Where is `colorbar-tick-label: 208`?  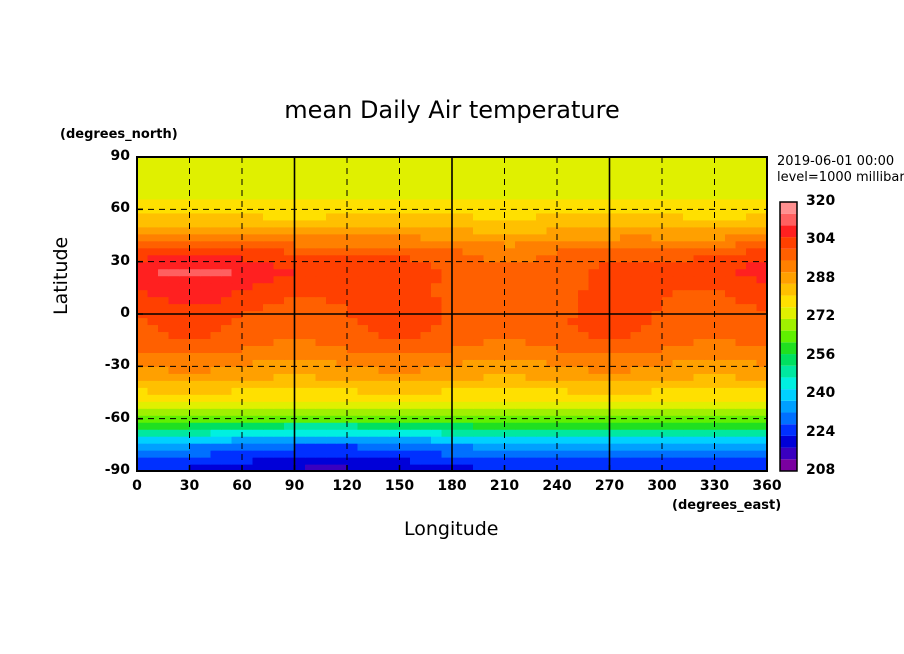 colorbar-tick-label: 208 is located at coordinates (821, 470).